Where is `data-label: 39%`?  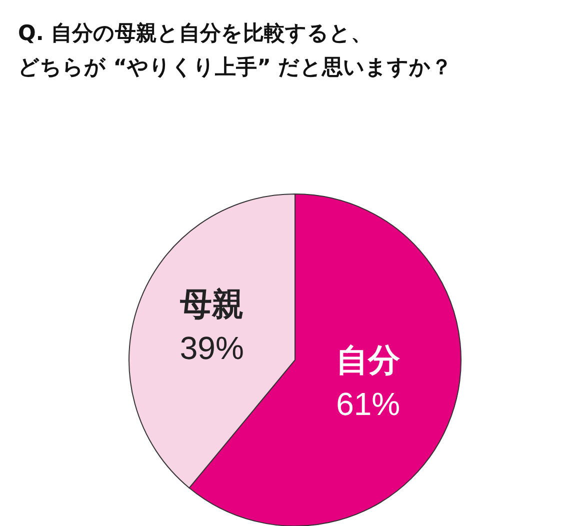
data-label: 39% is located at coordinates (212, 348).